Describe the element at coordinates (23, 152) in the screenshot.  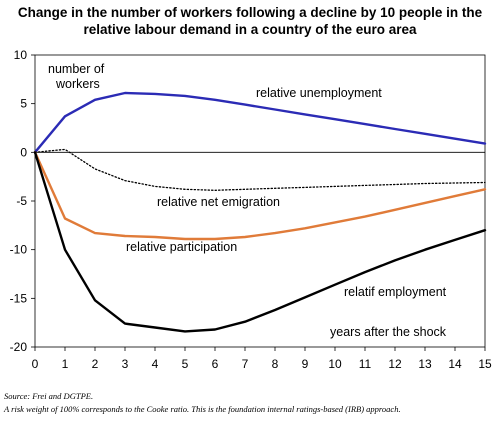
I see `y-tick-label: 0` at that location.